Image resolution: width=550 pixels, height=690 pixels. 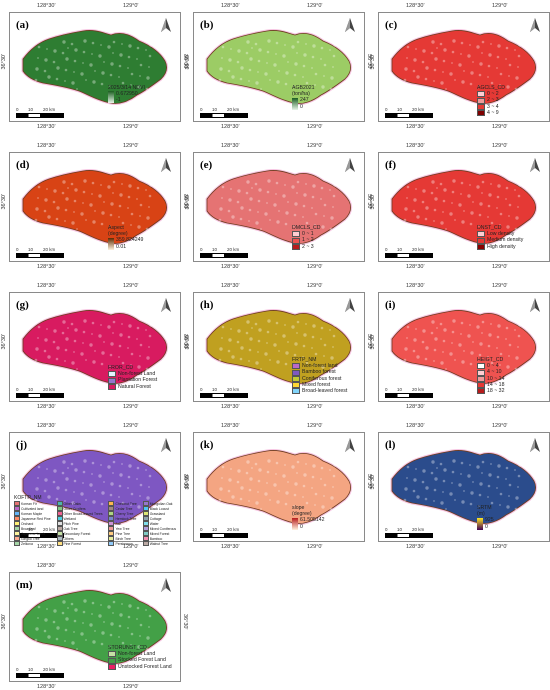 I want to click on legend-title: HEIGT_CD, so click(x=490, y=360).